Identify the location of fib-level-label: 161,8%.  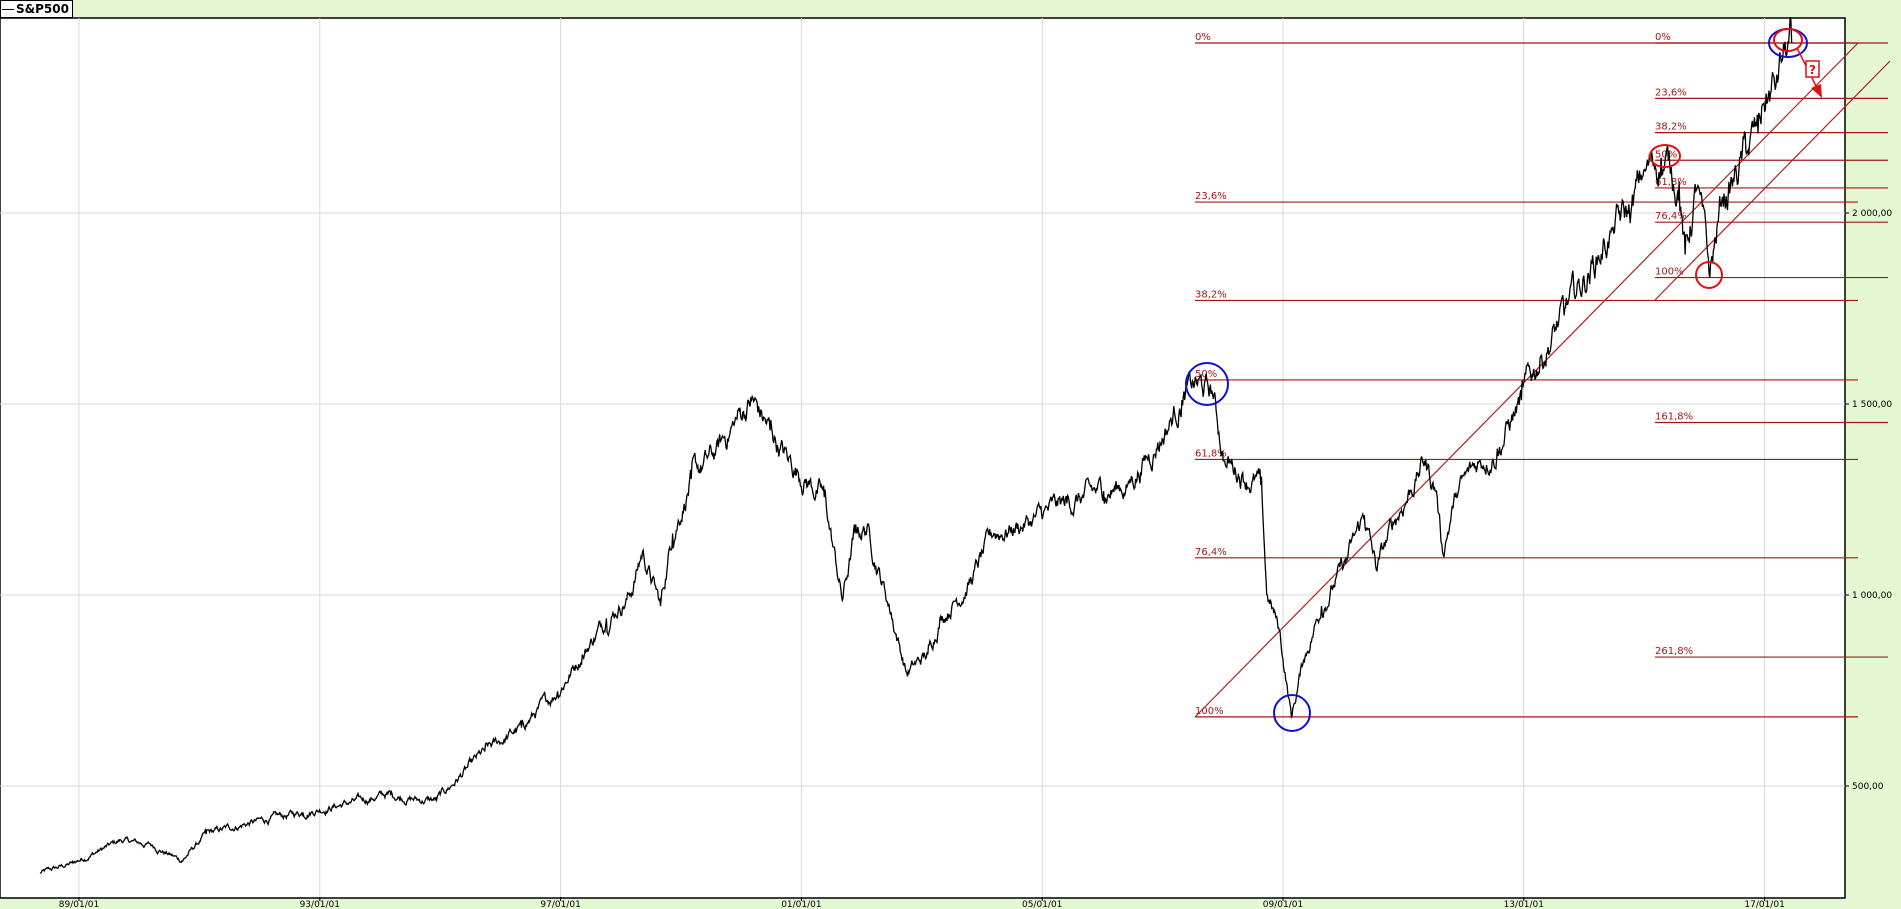
(1674, 417).